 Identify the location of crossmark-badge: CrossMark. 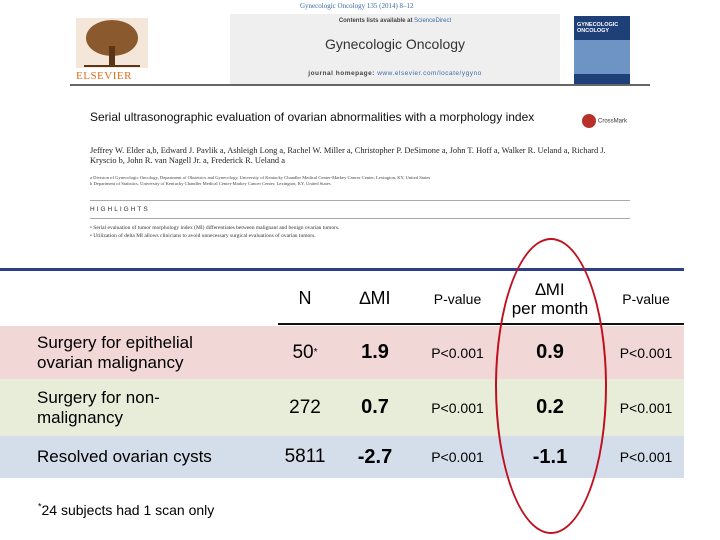
(604, 121).